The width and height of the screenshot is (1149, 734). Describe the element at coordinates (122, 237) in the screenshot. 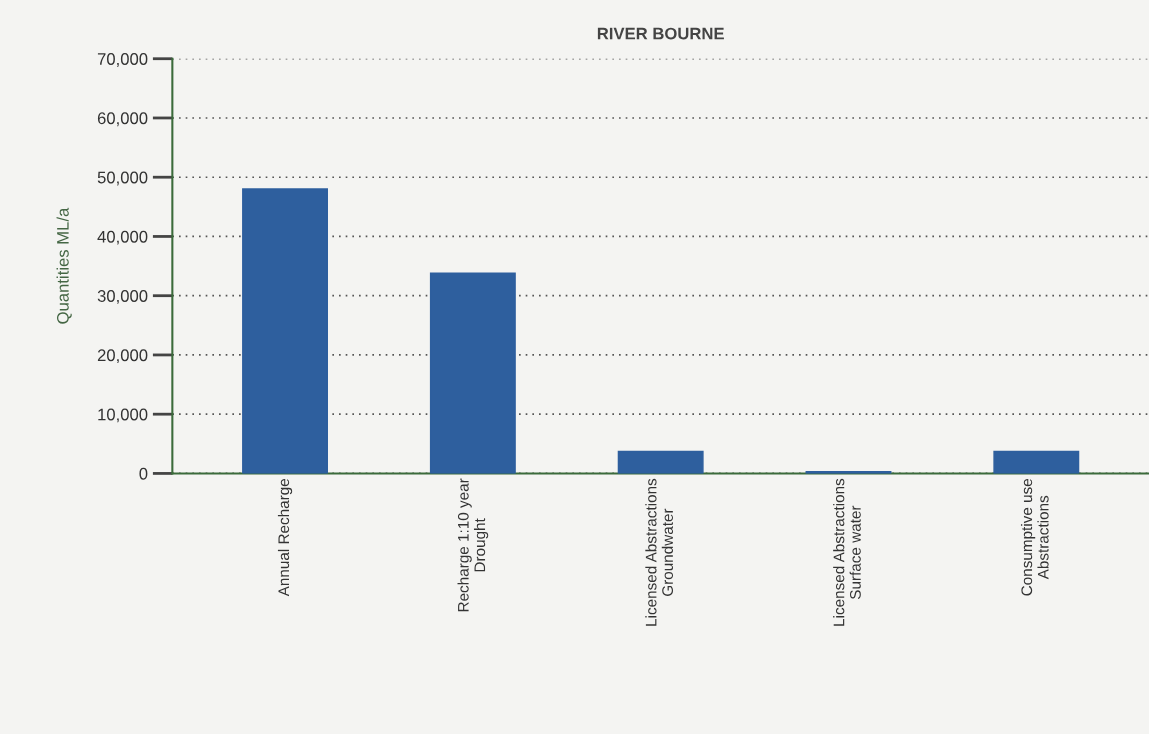

I see `y-tick-label: 40,000` at that location.